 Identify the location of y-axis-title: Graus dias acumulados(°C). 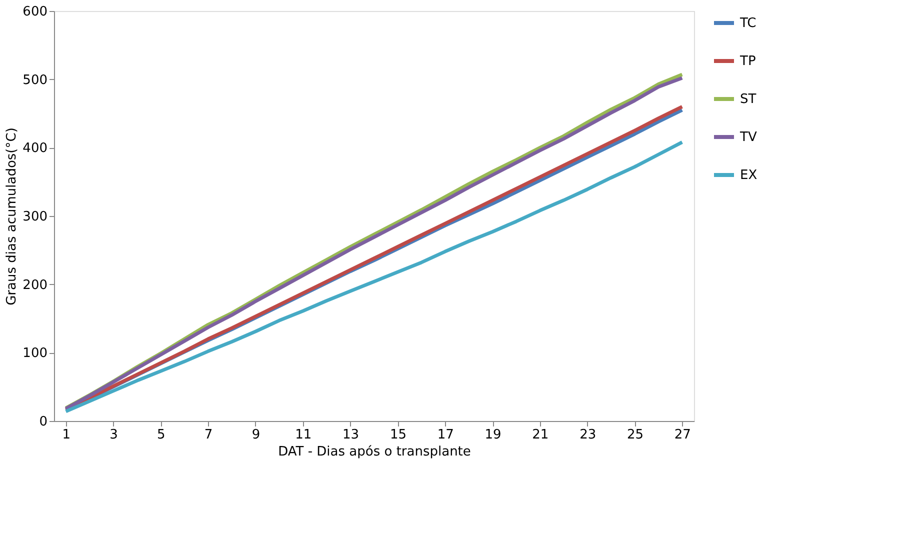
(12, 217).